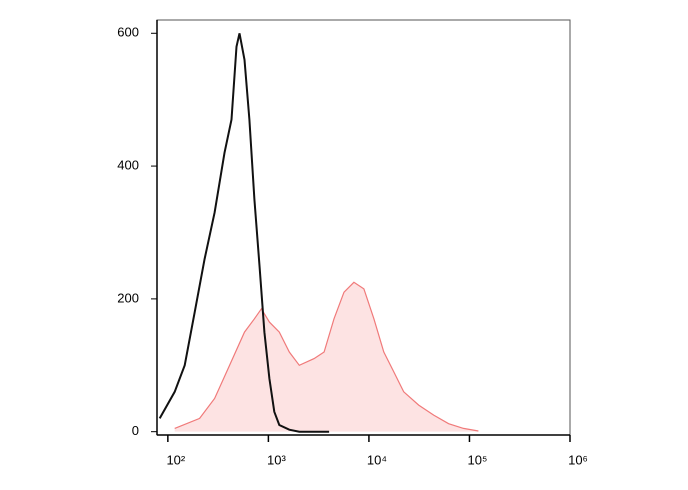 This screenshot has height=490, width=688. Describe the element at coordinates (135, 430) in the screenshot. I see `y-tick-label: 0` at that location.